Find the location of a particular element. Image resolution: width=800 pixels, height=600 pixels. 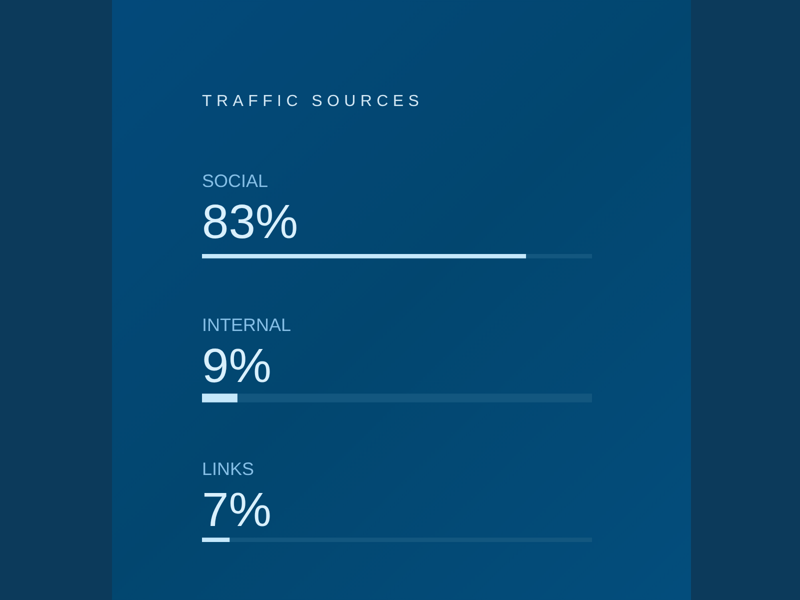

y-tick-label: SOCIAL is located at coordinates (235, 181).